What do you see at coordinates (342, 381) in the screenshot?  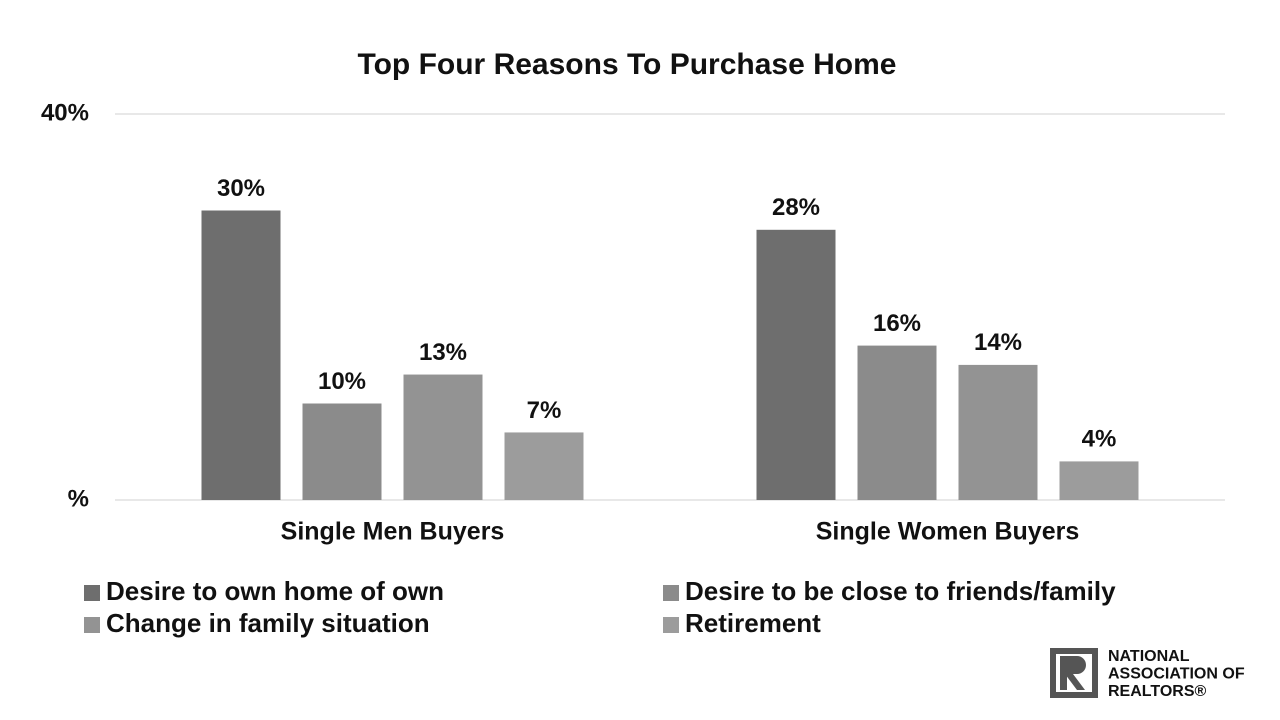 I see `data-label: 10%` at bounding box center [342, 381].